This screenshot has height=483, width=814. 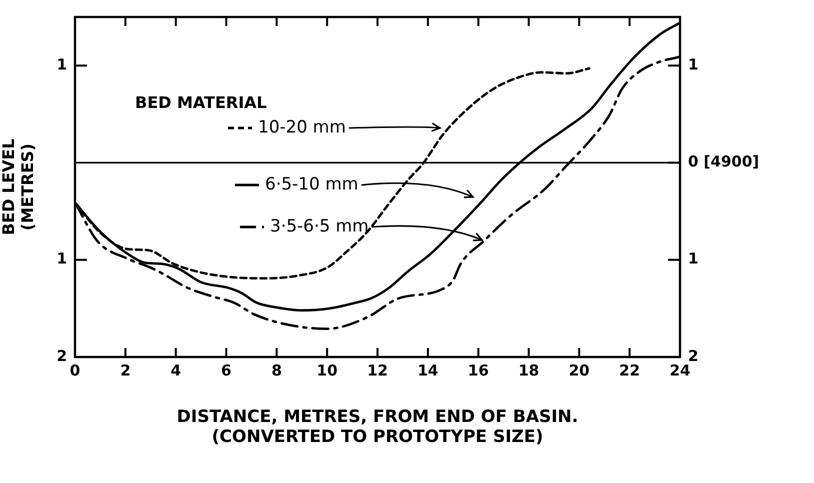 I want to click on x-tick-label: 18, so click(x=529, y=370).